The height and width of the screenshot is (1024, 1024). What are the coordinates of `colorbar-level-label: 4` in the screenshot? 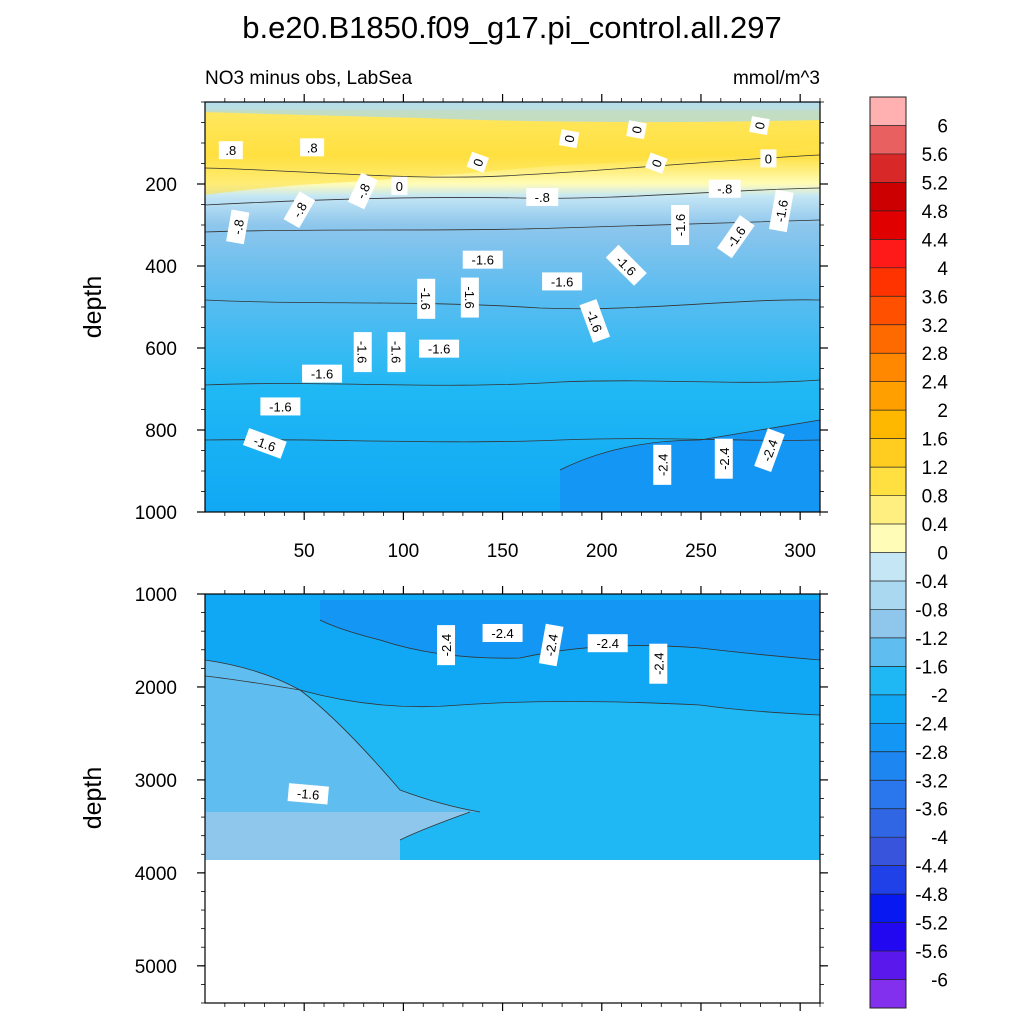 It's located at (942, 269).